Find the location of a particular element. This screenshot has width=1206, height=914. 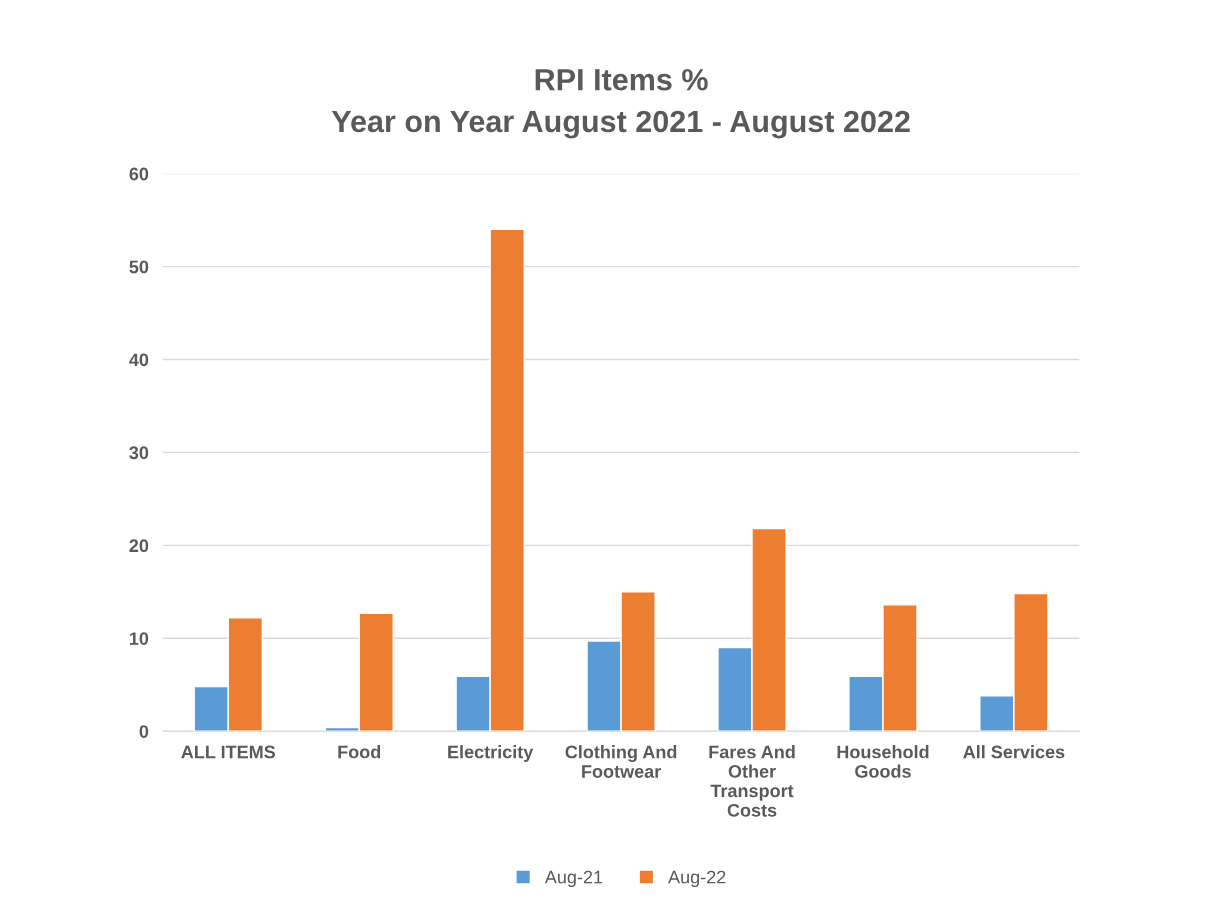

x-tick-label: ALL ITEMS is located at coordinates (228, 752).